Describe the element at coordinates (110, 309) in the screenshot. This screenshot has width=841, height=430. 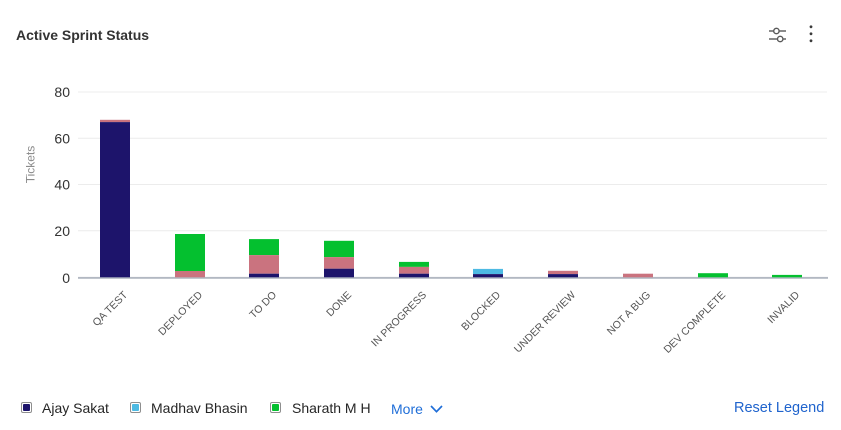
I see `svg-text: QA TEST` at that location.